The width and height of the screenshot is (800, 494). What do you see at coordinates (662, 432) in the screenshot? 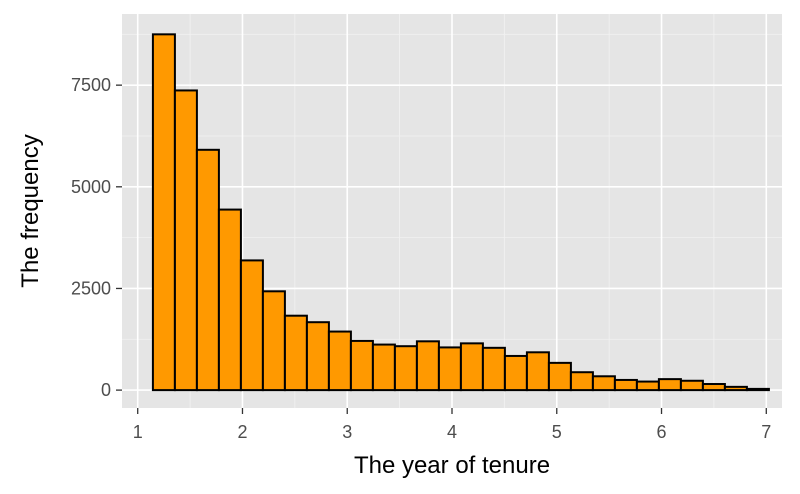
I see `x-tick-label: 6` at bounding box center [662, 432].